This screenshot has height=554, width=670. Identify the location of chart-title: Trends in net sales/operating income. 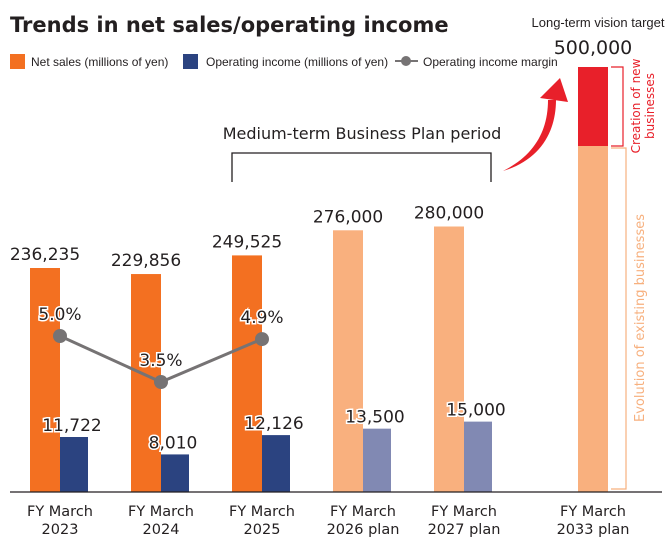
(229, 25).